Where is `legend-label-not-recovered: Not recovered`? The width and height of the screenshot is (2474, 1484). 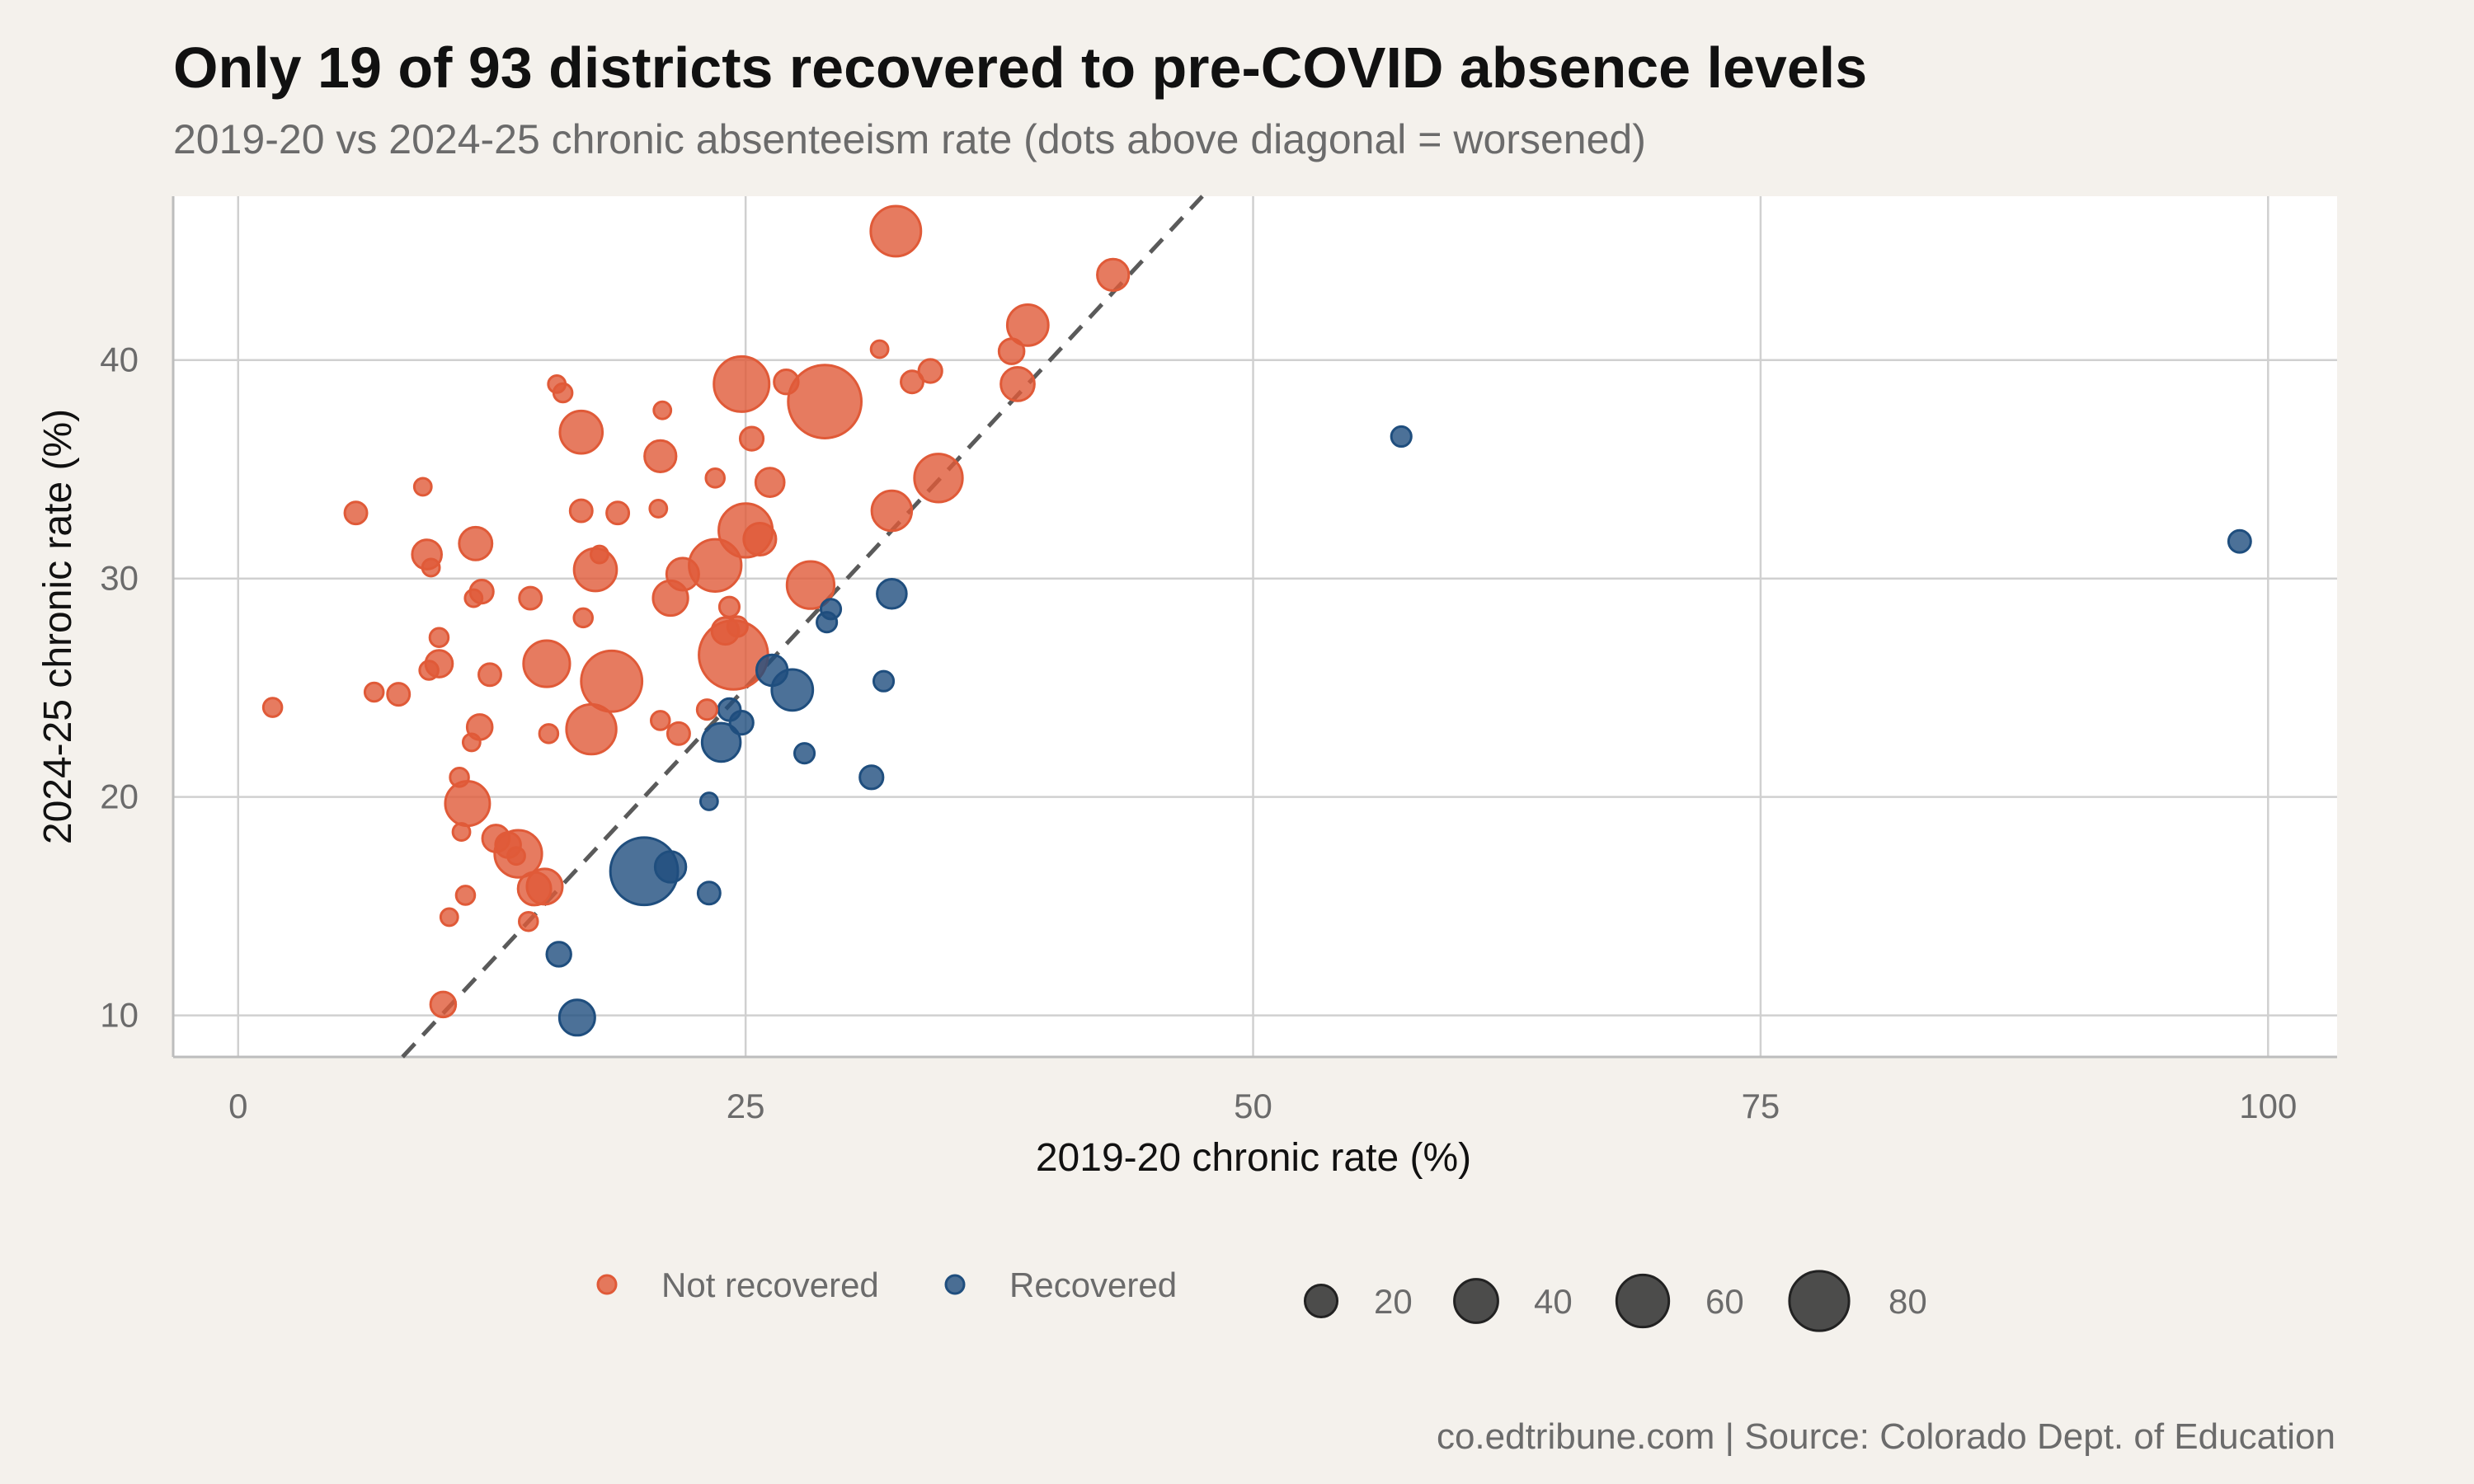 legend-label-not-recovered: Not recovered is located at coordinates (770, 1285).